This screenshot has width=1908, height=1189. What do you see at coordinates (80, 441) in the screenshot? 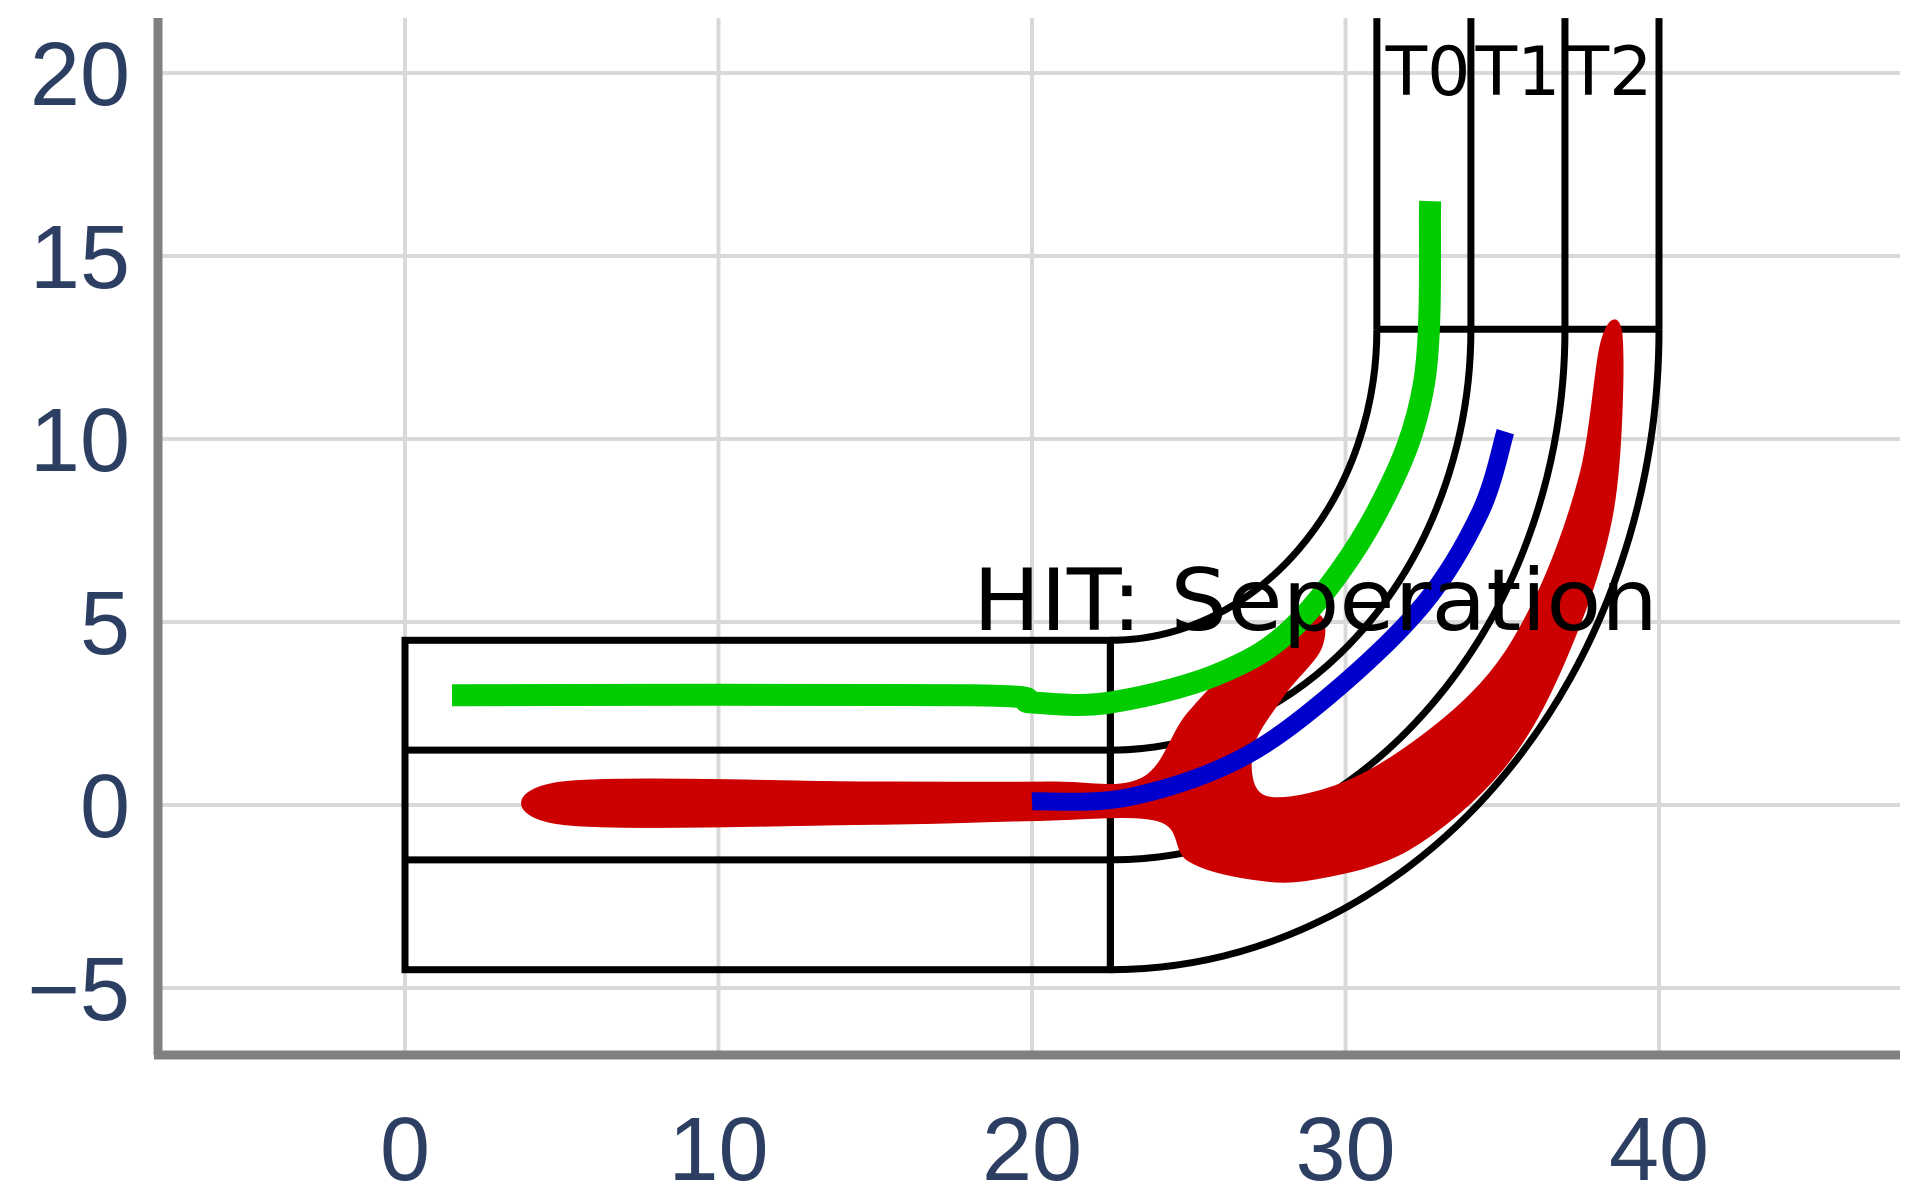
I see `y-tick-label: 10` at bounding box center [80, 441].